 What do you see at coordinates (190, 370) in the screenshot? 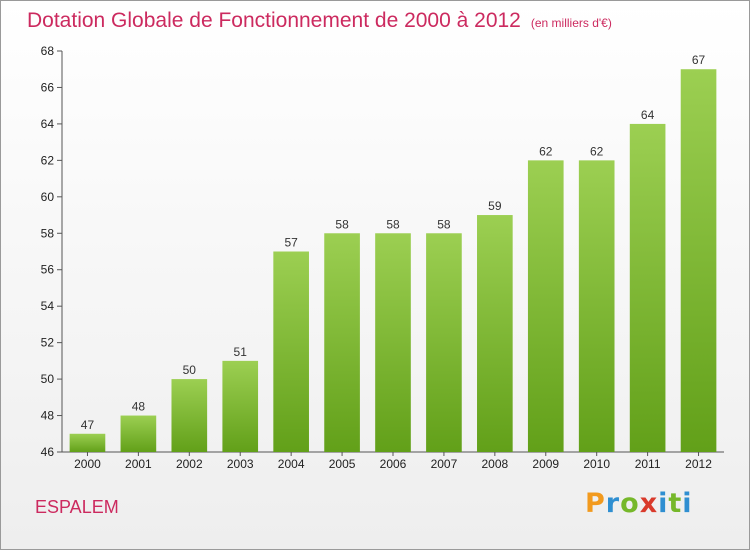
I see `bar-value-label: 50` at bounding box center [190, 370].